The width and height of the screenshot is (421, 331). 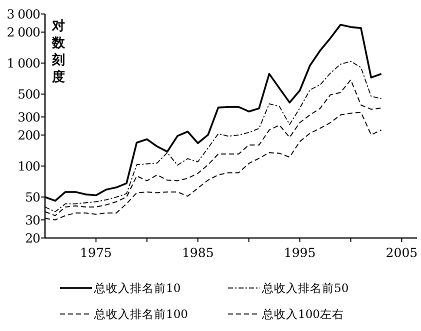 What do you see at coordinates (58, 52) in the screenshot?
I see `y-axis-title: 对数刻度` at bounding box center [58, 52].